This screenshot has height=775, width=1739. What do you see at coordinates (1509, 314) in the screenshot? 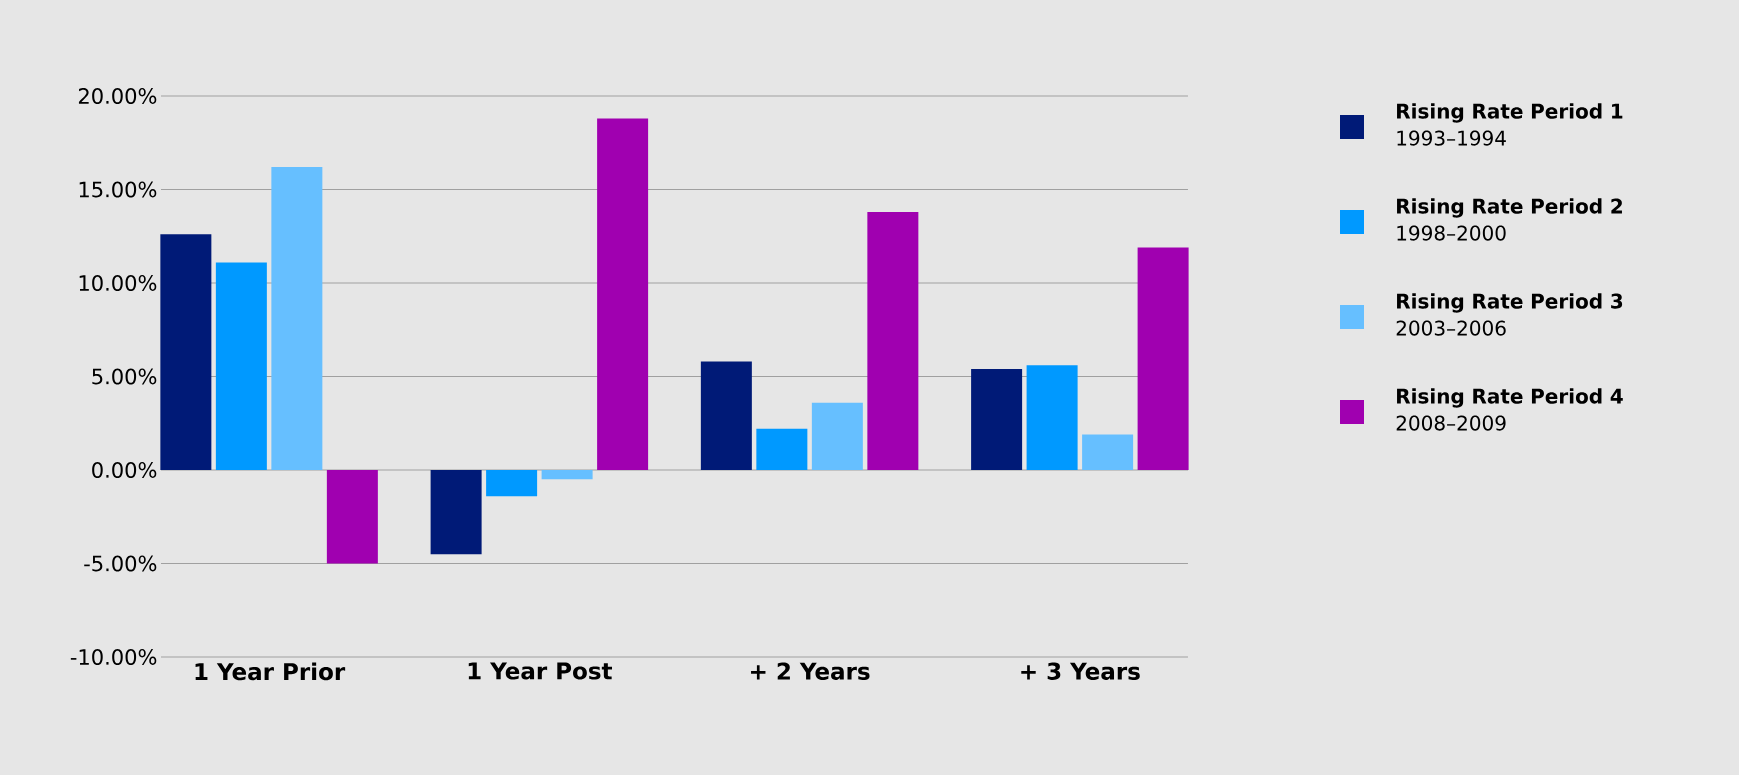
I see `legend-label: Rising Rate Period 3 2003–2006` at bounding box center [1509, 314].